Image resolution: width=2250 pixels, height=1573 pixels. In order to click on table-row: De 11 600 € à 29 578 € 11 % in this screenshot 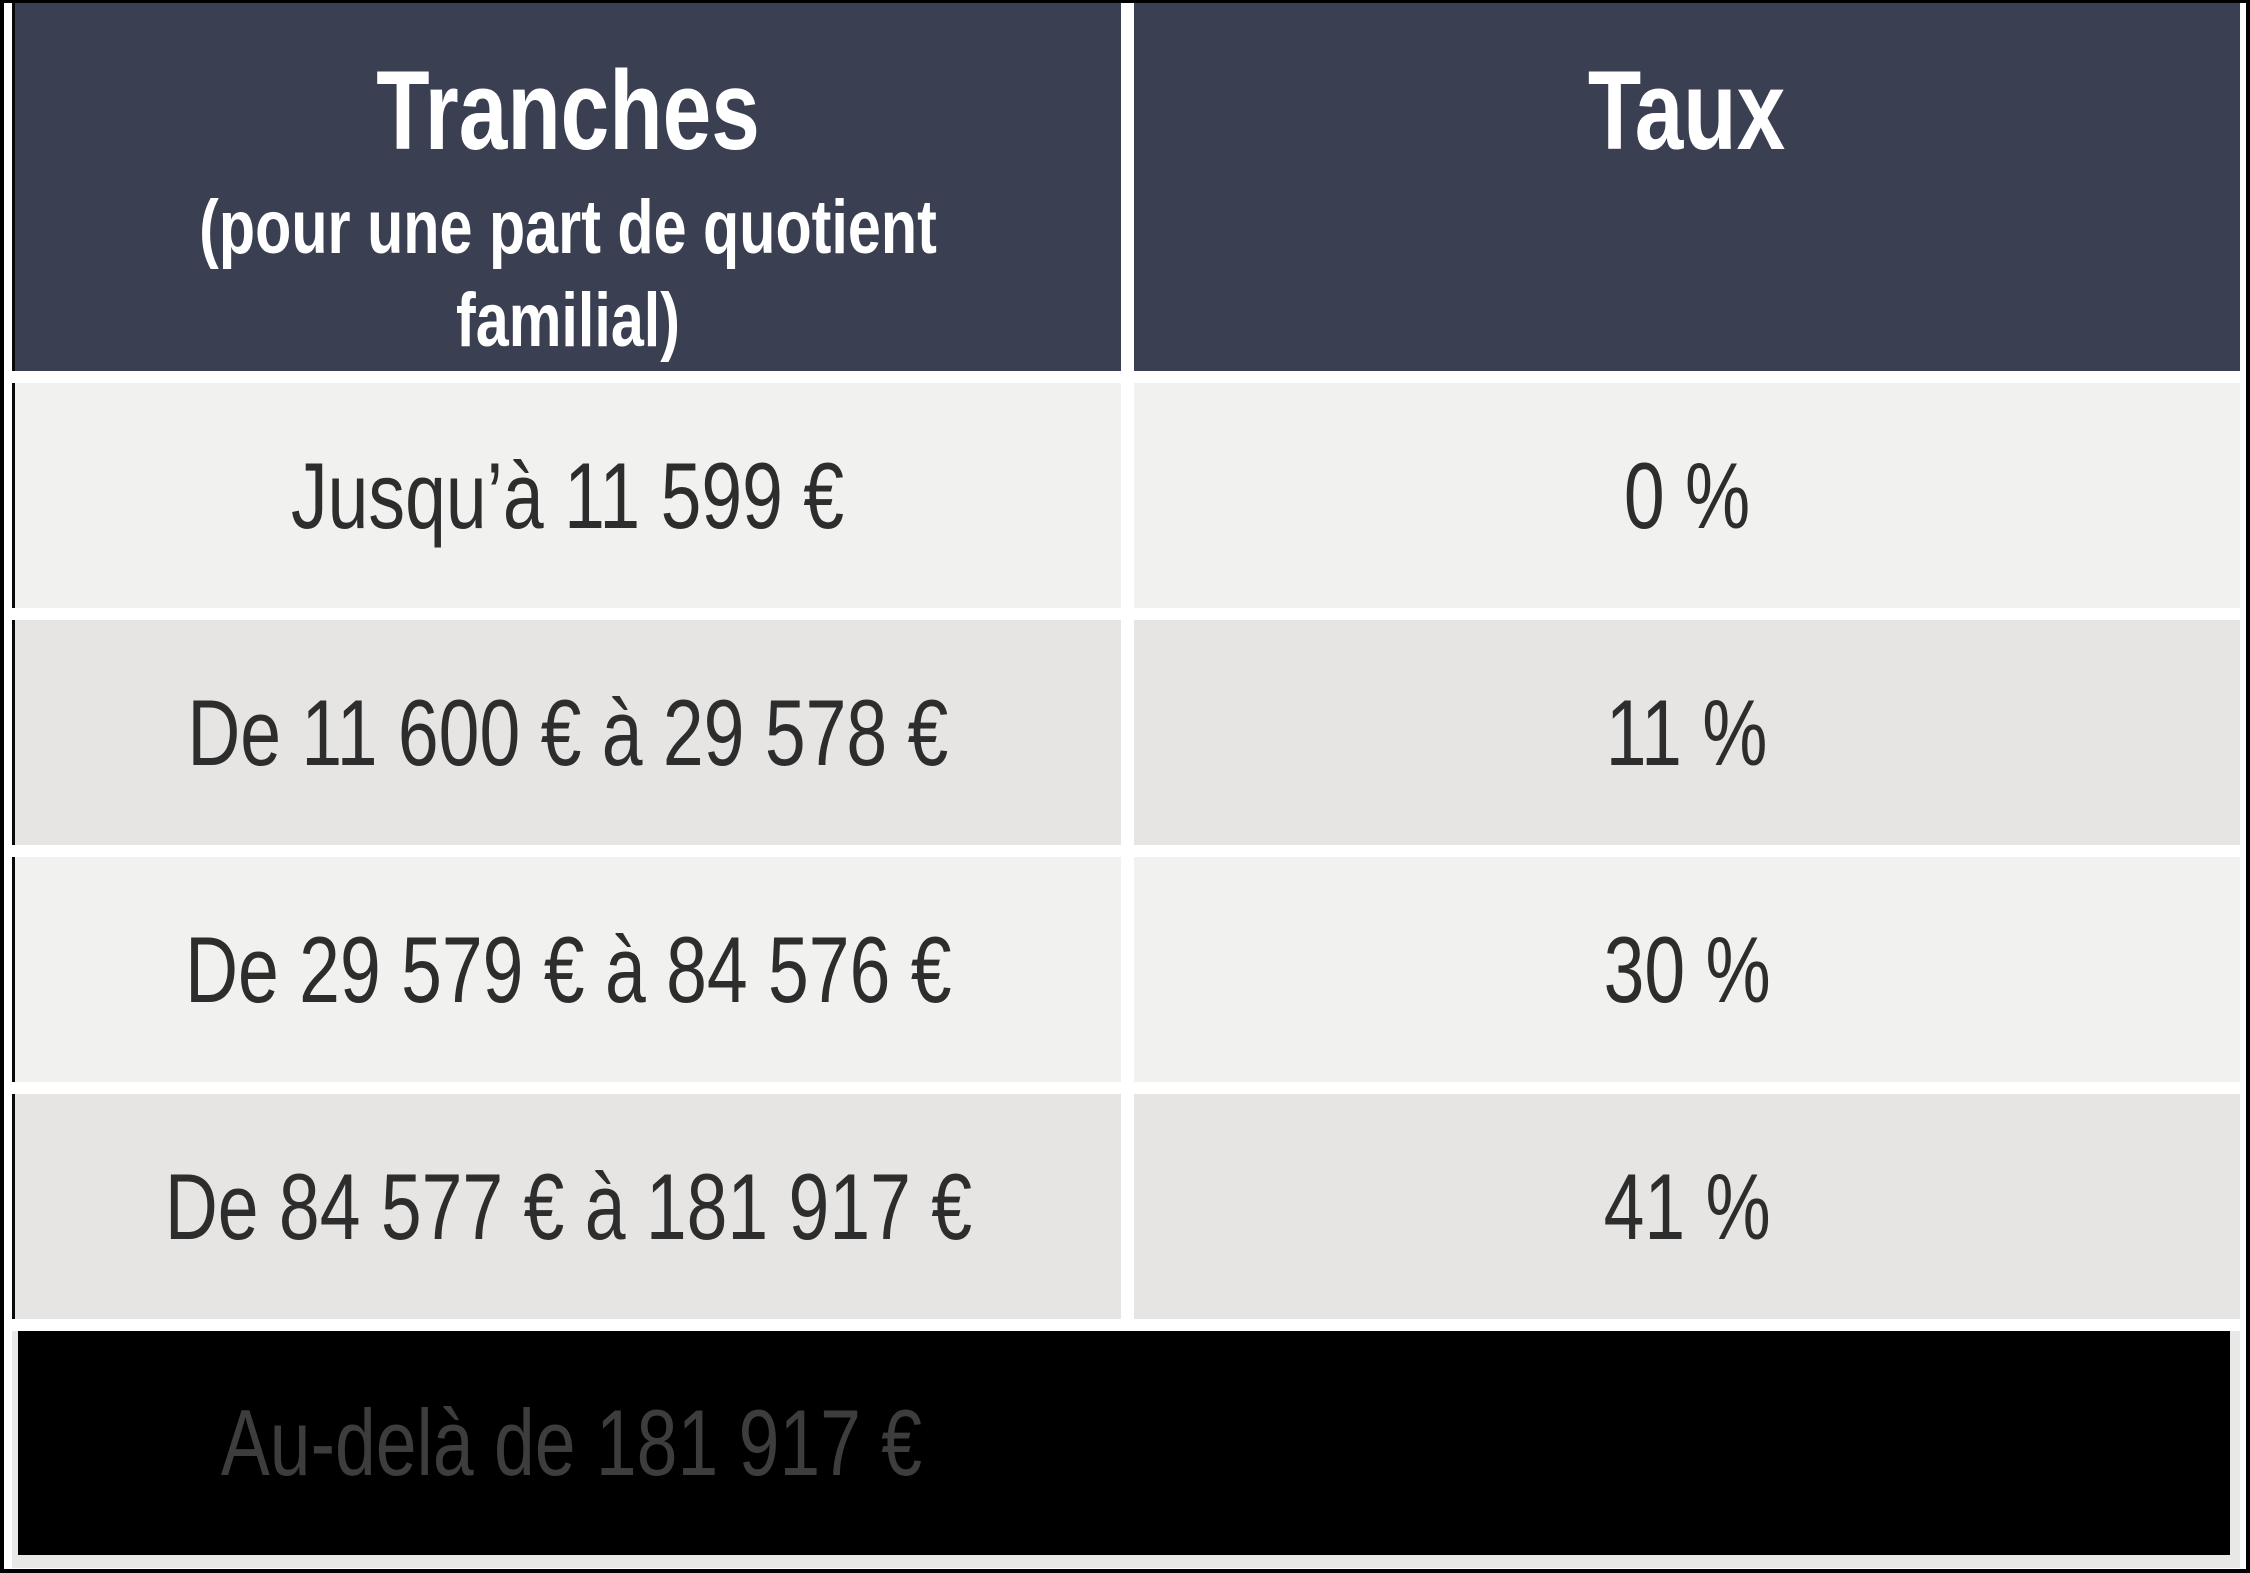, I will do `click(1126, 732)`.